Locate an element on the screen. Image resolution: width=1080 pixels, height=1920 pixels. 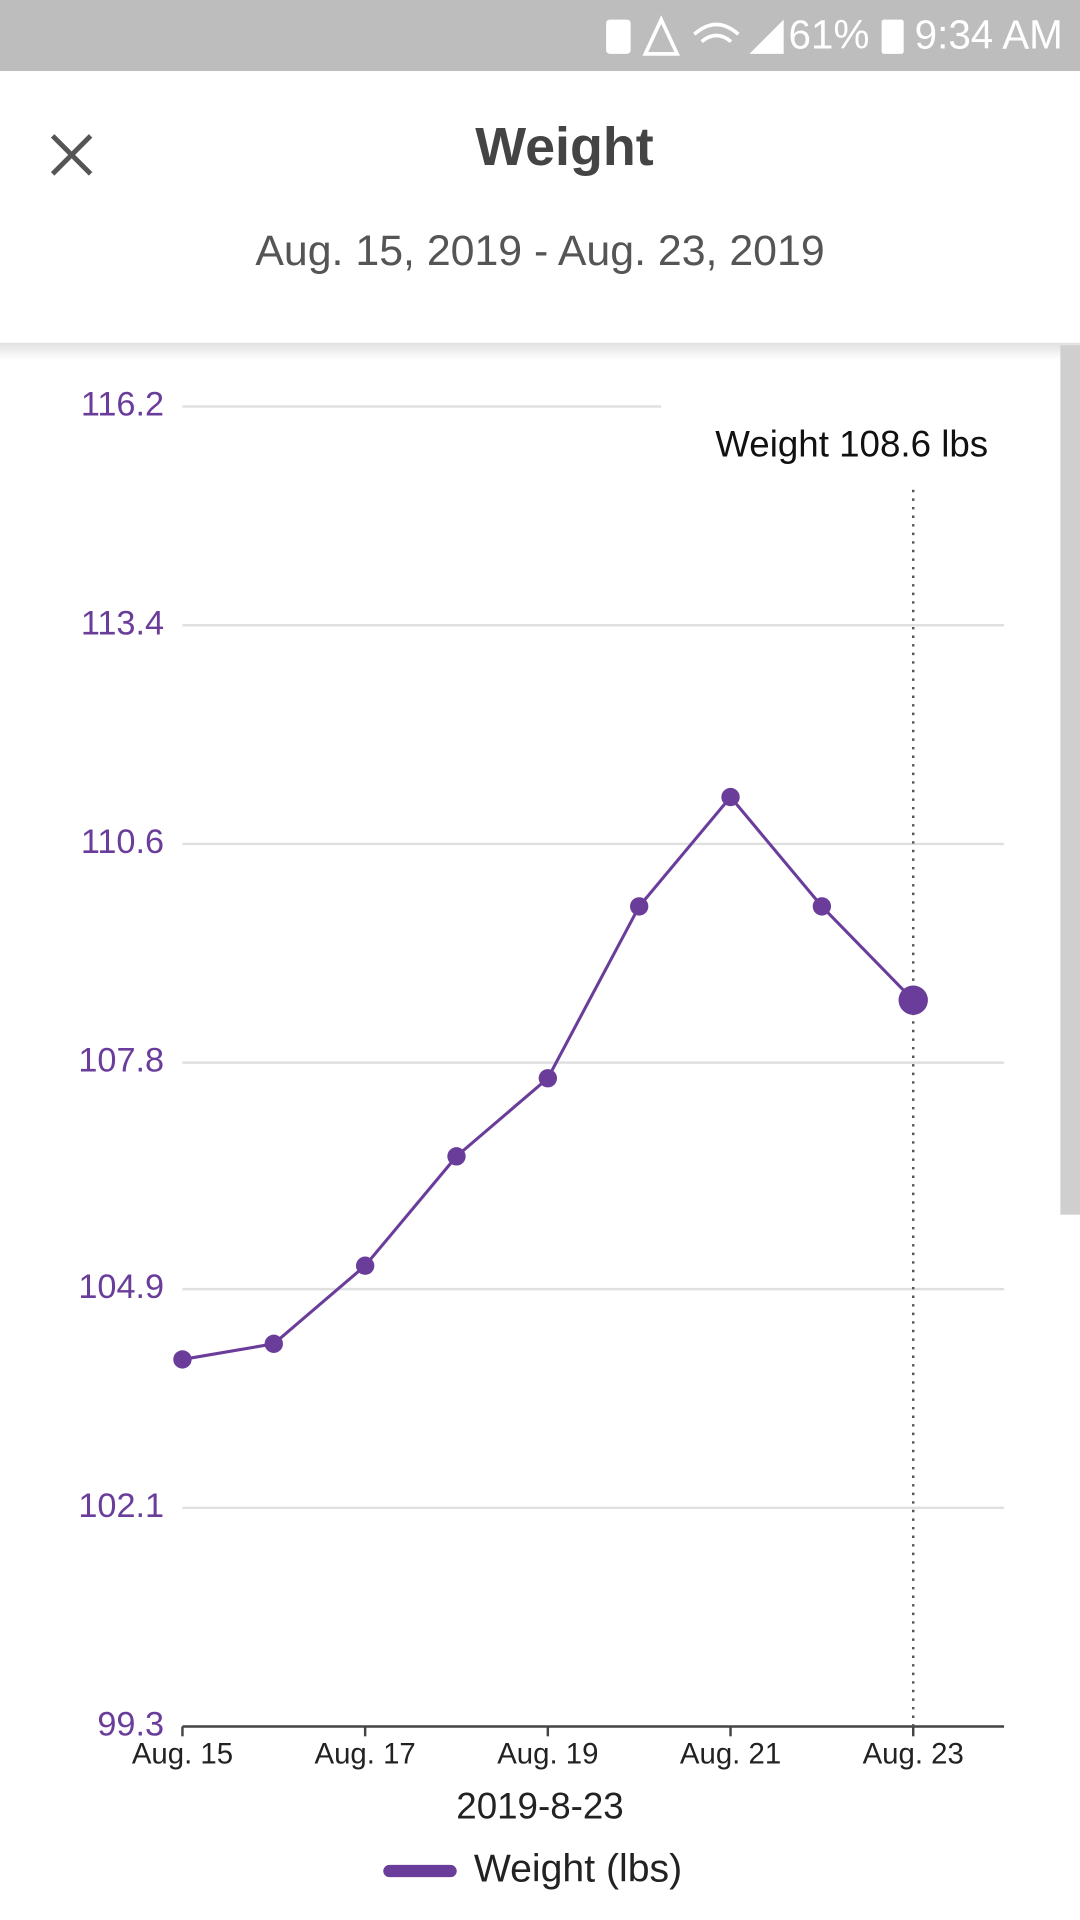
header is located at coordinates (540, 207).